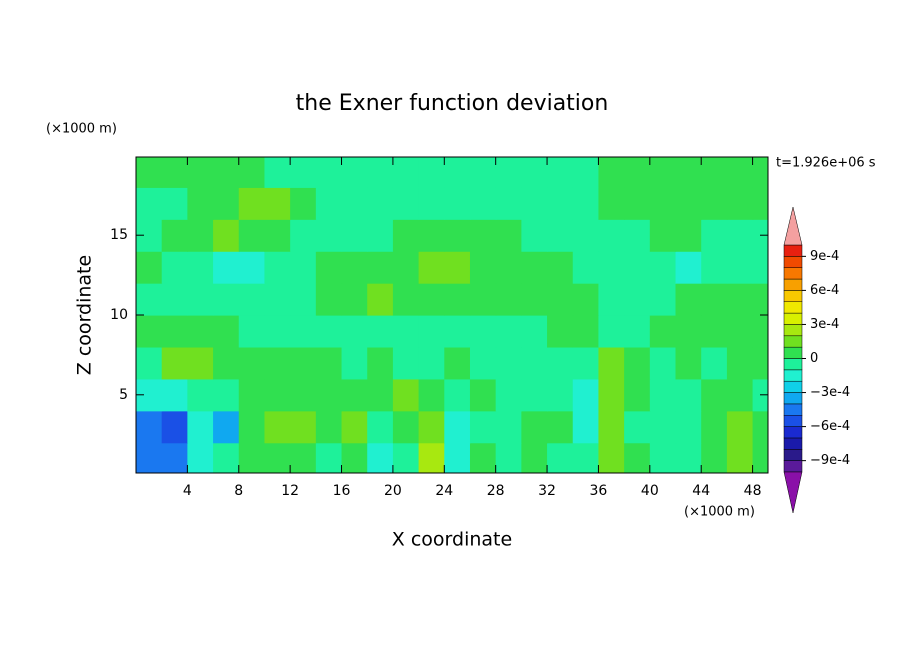 The height and width of the screenshot is (654, 904). Describe the element at coordinates (824, 256) in the screenshot. I see `colorbar-tick-label: 9e-4` at that location.